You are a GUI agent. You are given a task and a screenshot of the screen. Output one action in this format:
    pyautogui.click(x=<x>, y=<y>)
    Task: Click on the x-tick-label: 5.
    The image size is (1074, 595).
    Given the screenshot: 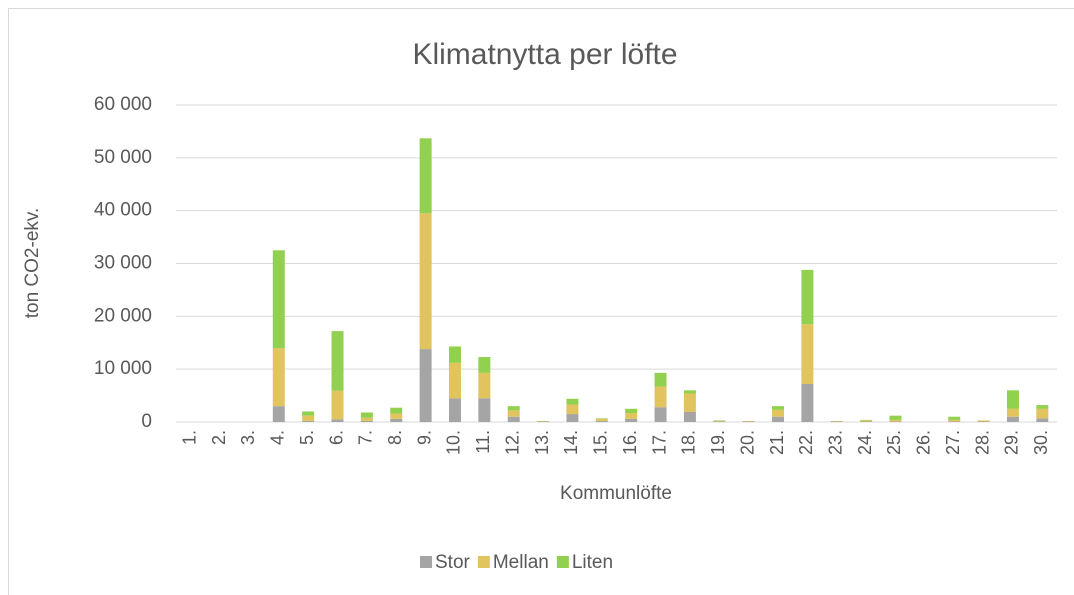 What is the action you would take?
    pyautogui.click(x=307, y=437)
    